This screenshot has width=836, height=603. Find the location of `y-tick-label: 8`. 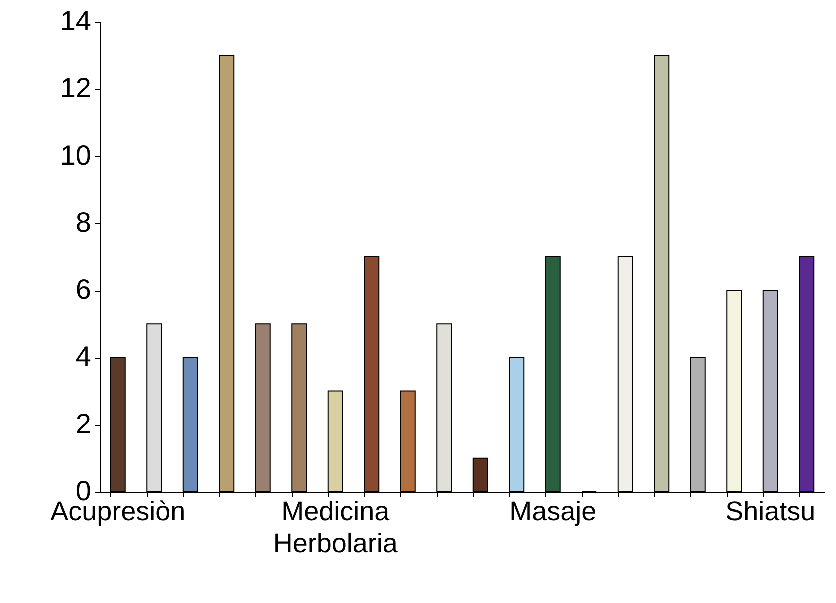

y-tick-label: 8 is located at coordinates (84, 222).